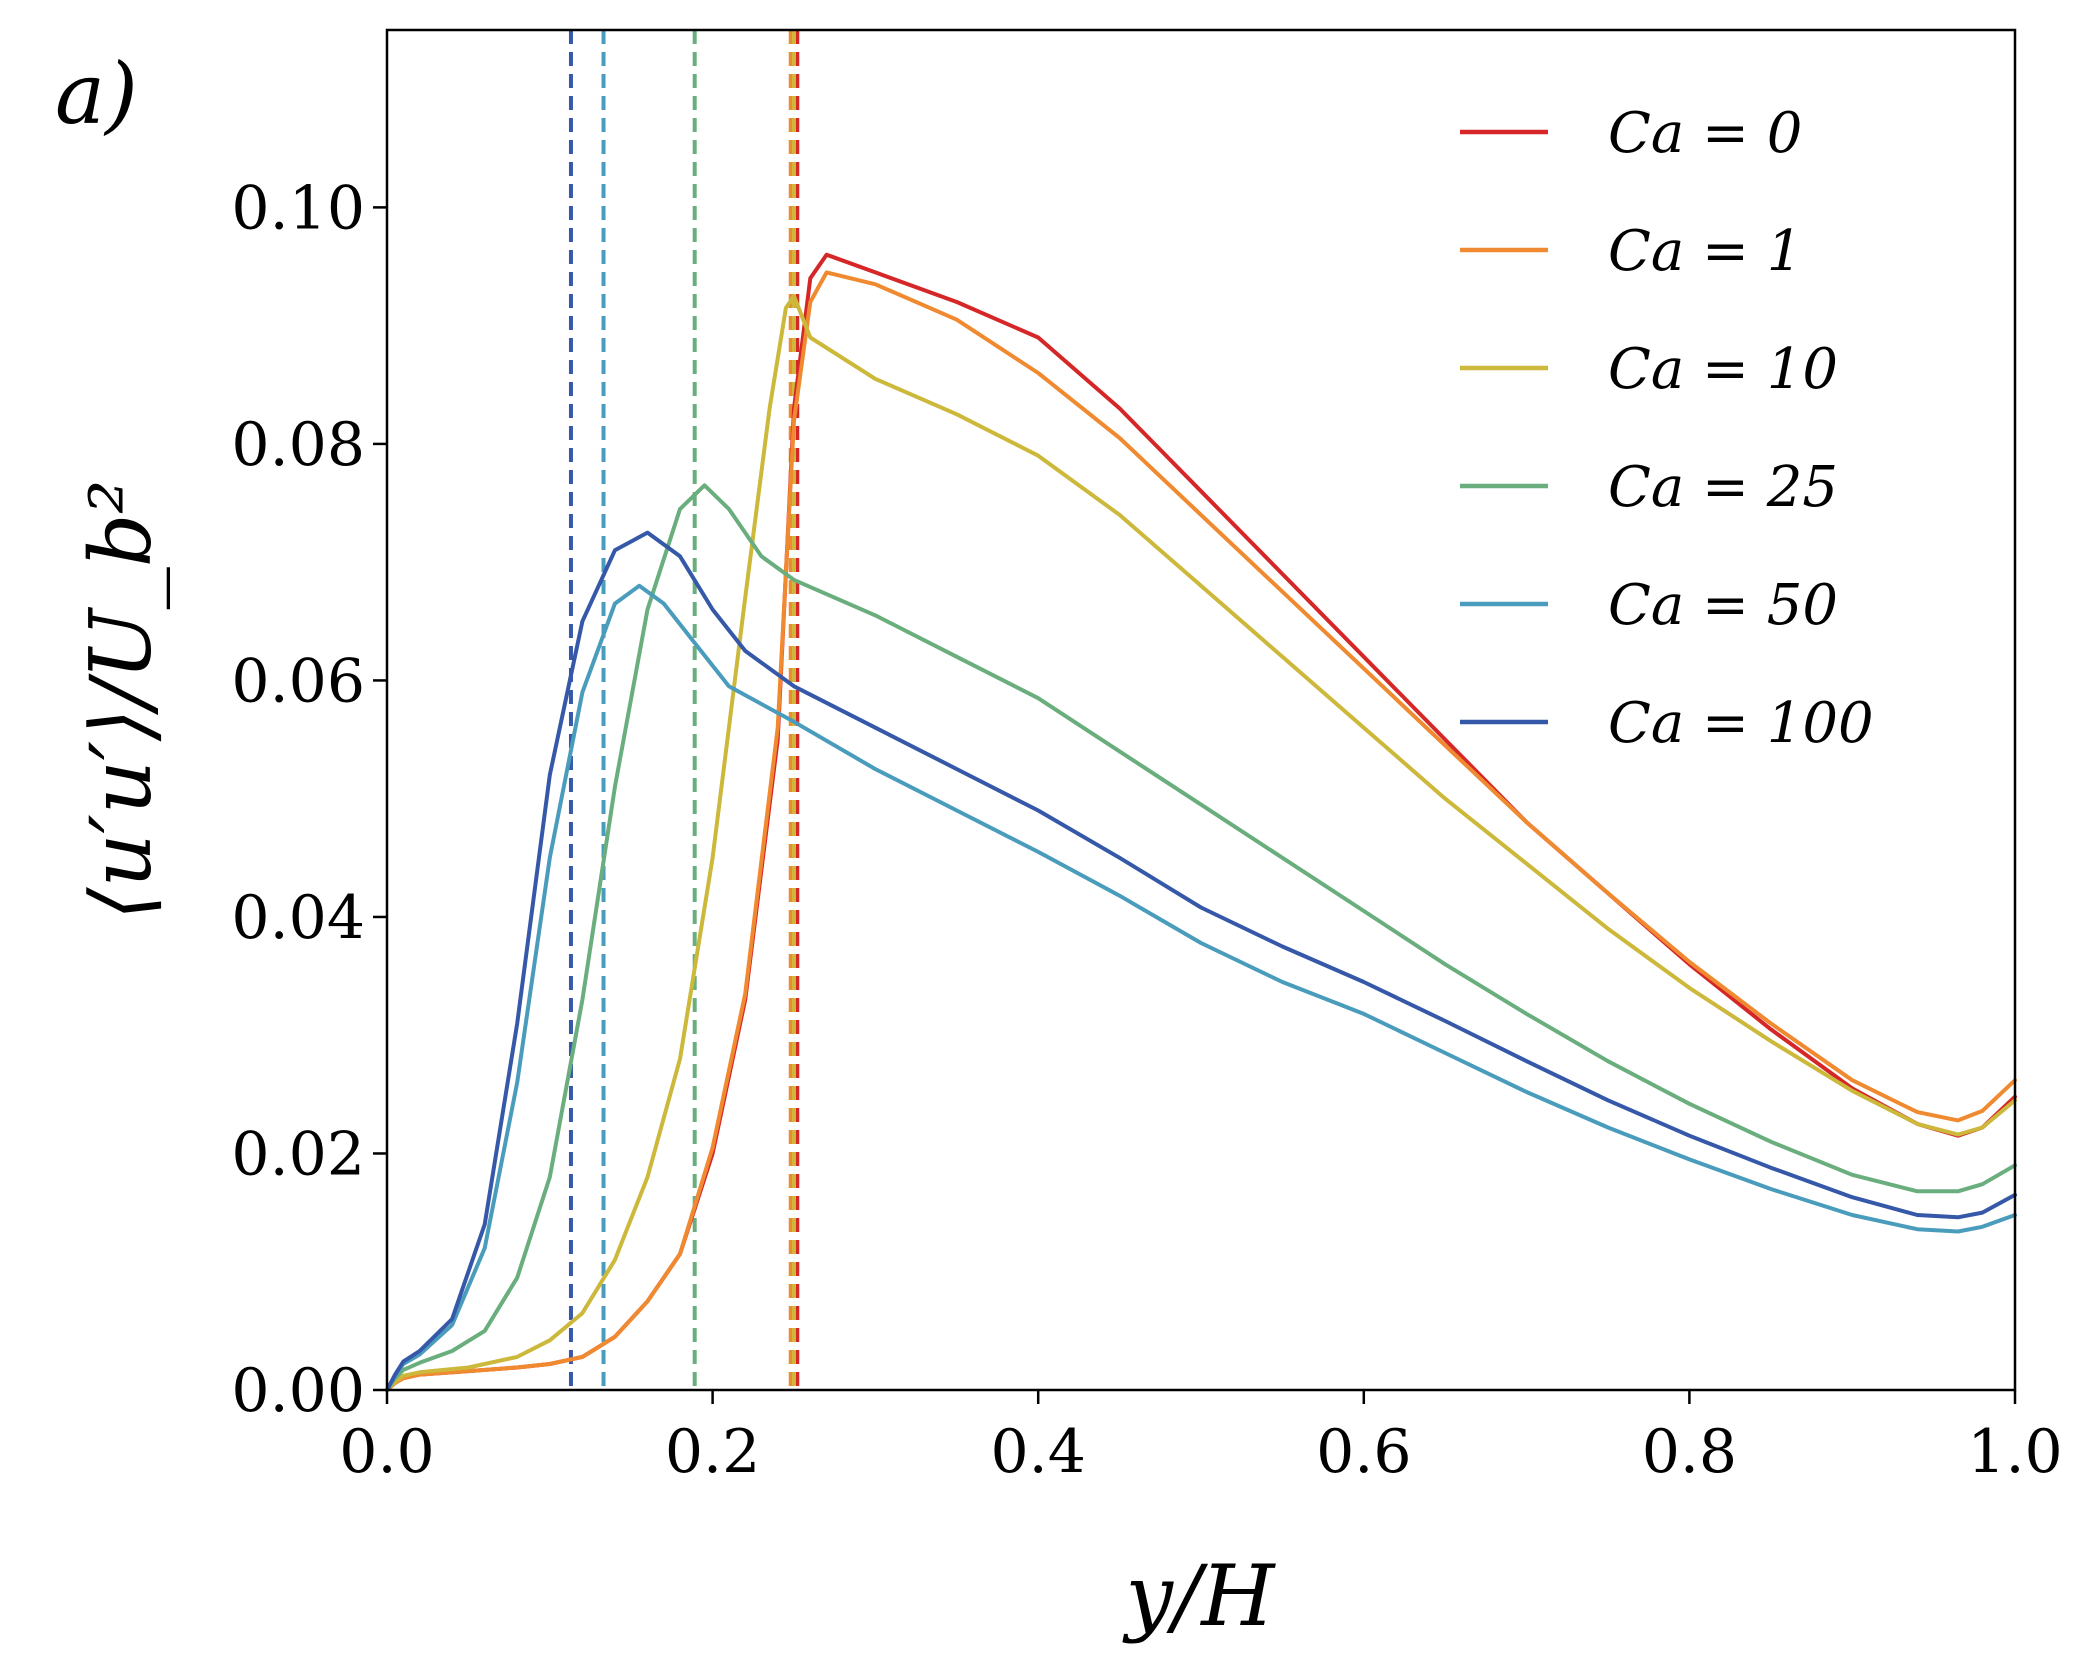 This screenshot has width=2095, height=1673. I want to click on y-tick-label: 0.10, so click(298, 208).